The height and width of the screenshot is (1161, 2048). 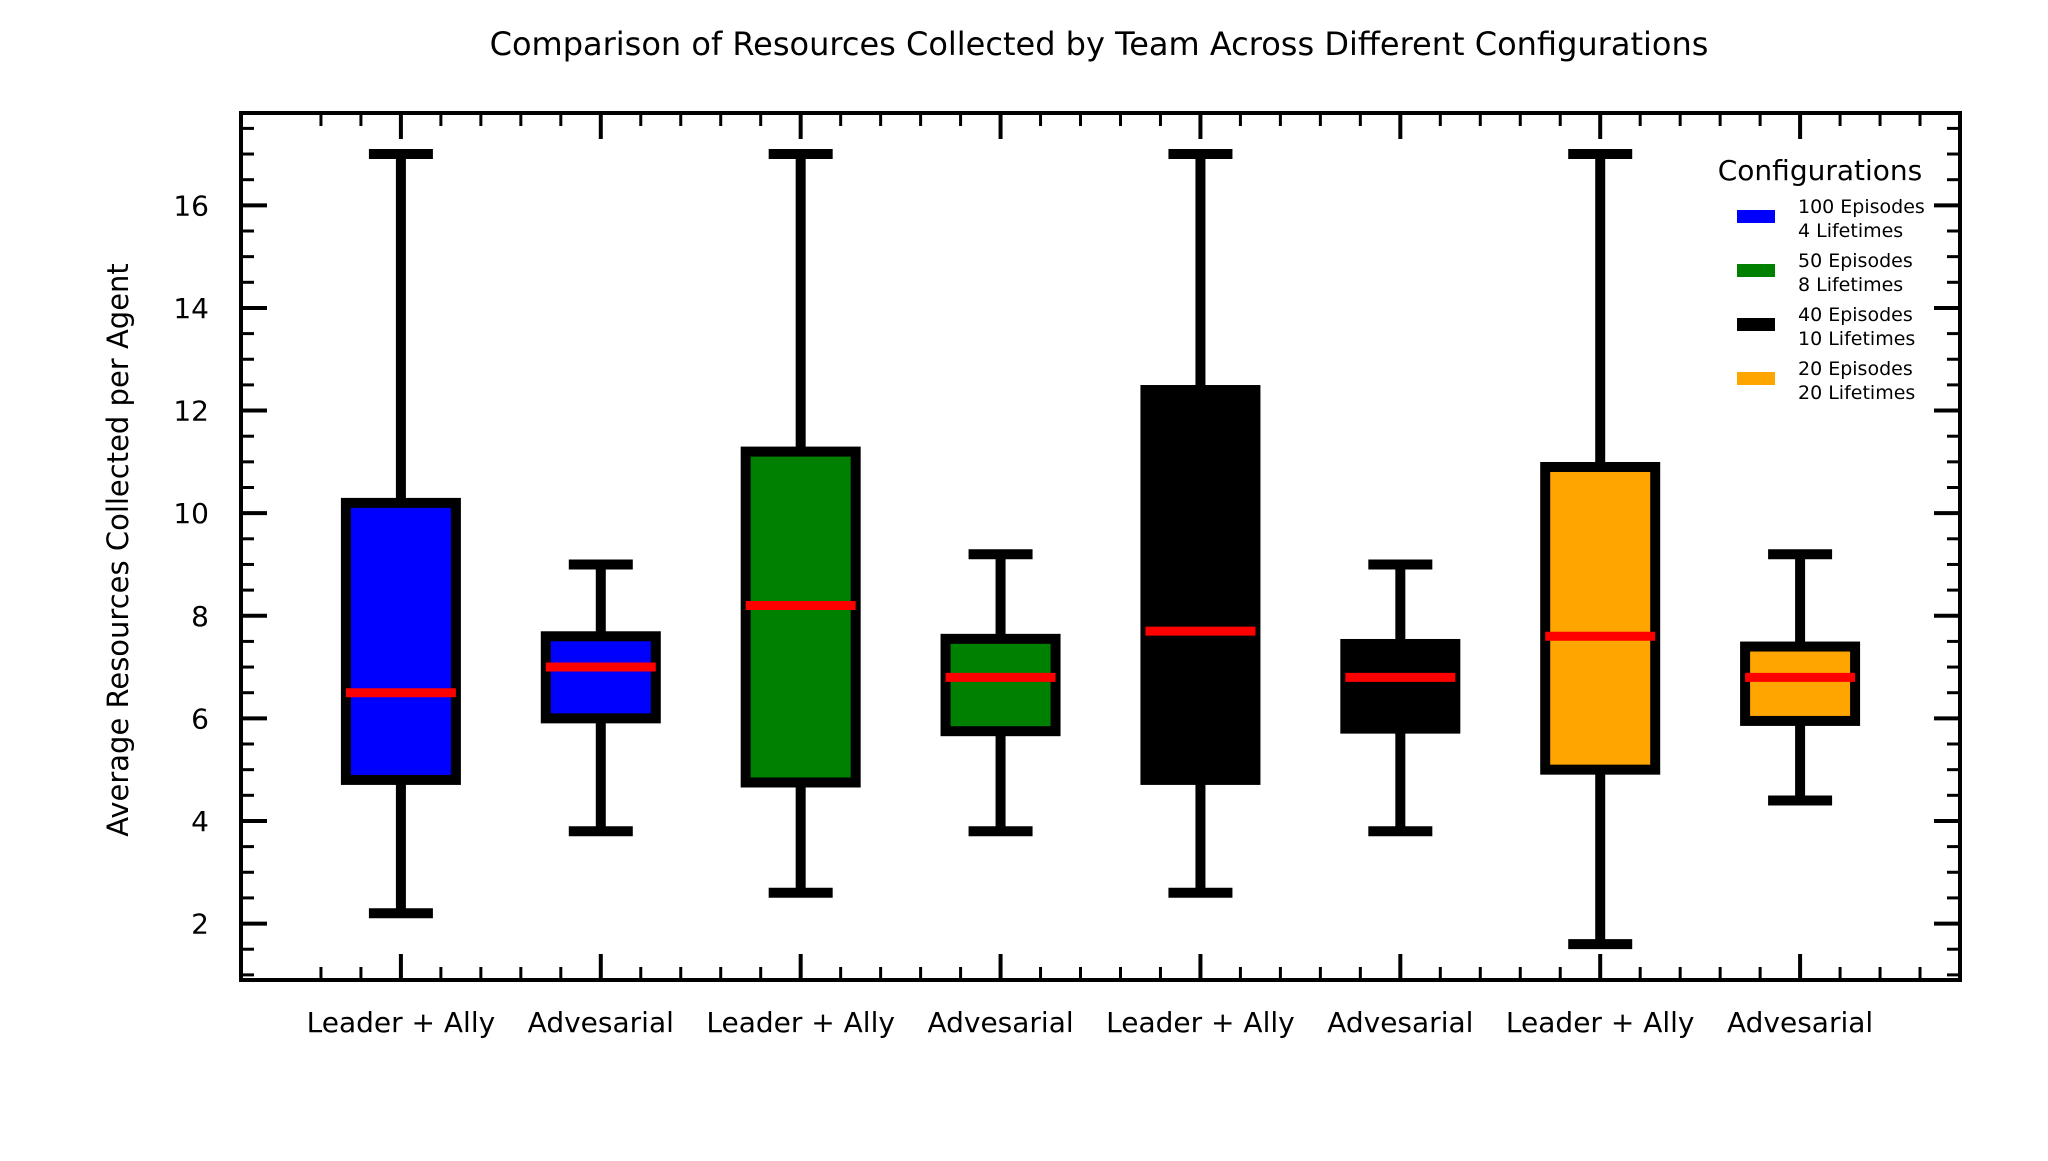 I want to click on legend-label-line1: 100 Episodes, so click(x=1861, y=207).